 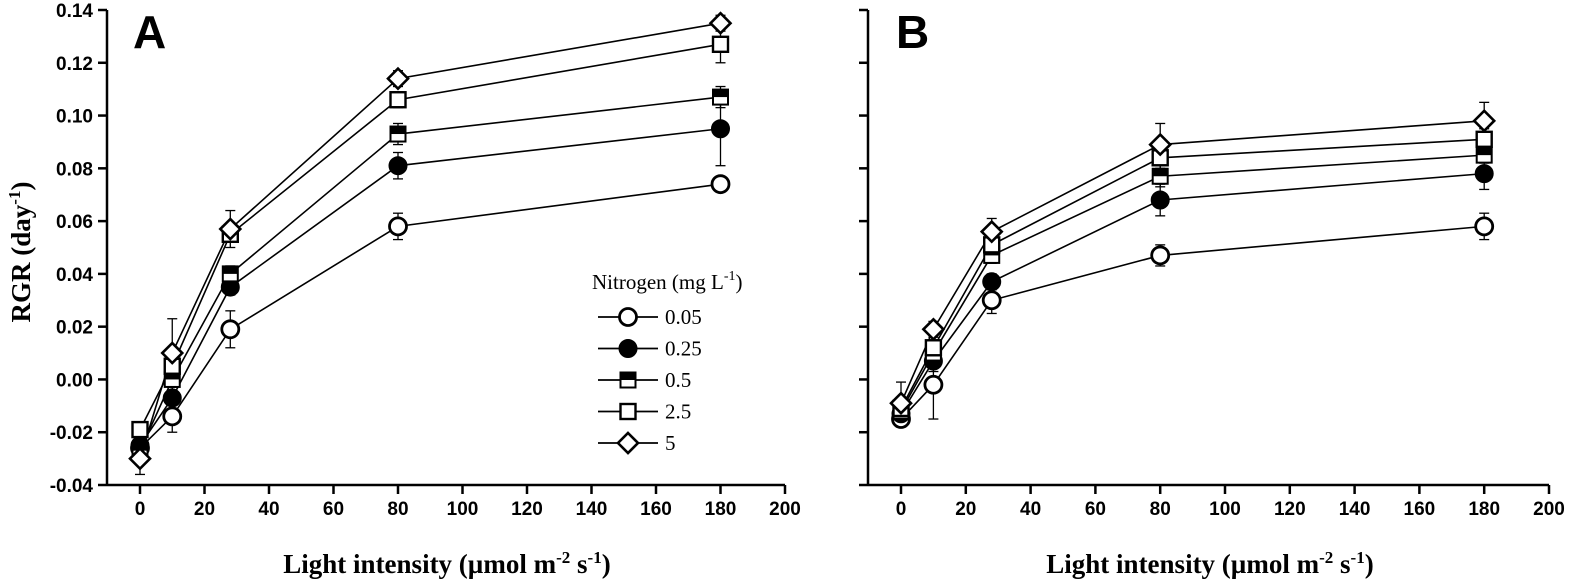 I want to click on x-axis-title-a: Light intensity (µmol m-2 s-1), so click(x=446, y=563).